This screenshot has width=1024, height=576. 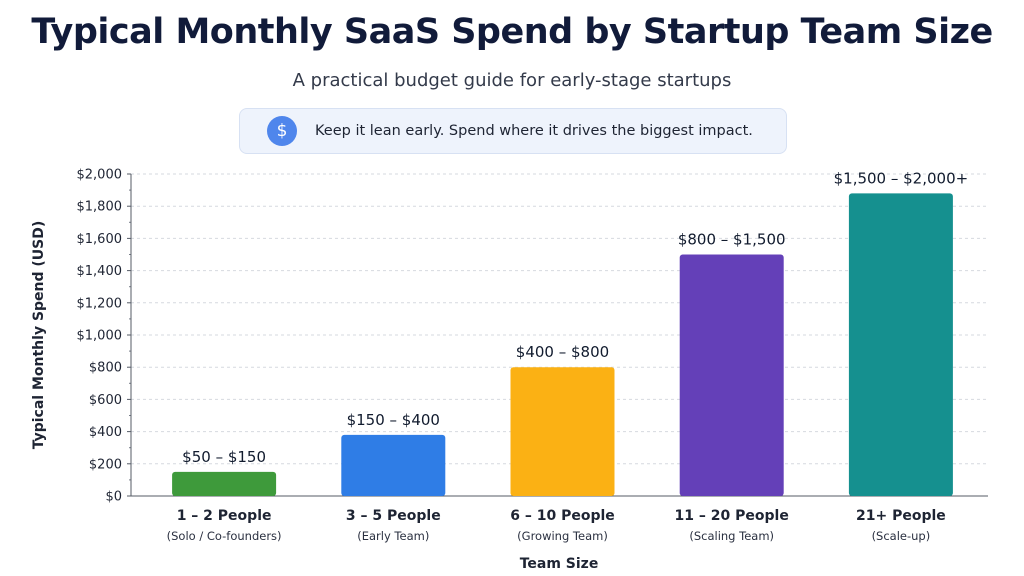 I want to click on x-tick-label: 3 – 5 People, so click(x=393, y=516).